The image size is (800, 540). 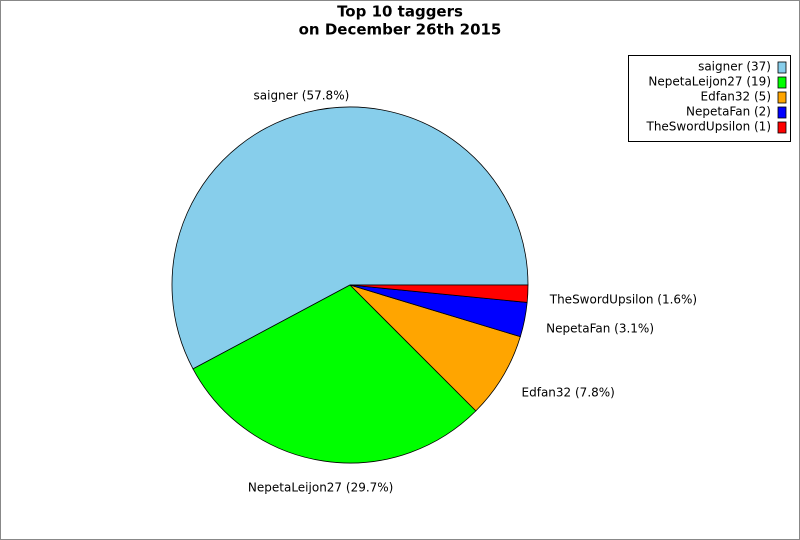 What do you see at coordinates (400, 30) in the screenshot?
I see `chart-subtitle: on December 26th 2015` at bounding box center [400, 30].